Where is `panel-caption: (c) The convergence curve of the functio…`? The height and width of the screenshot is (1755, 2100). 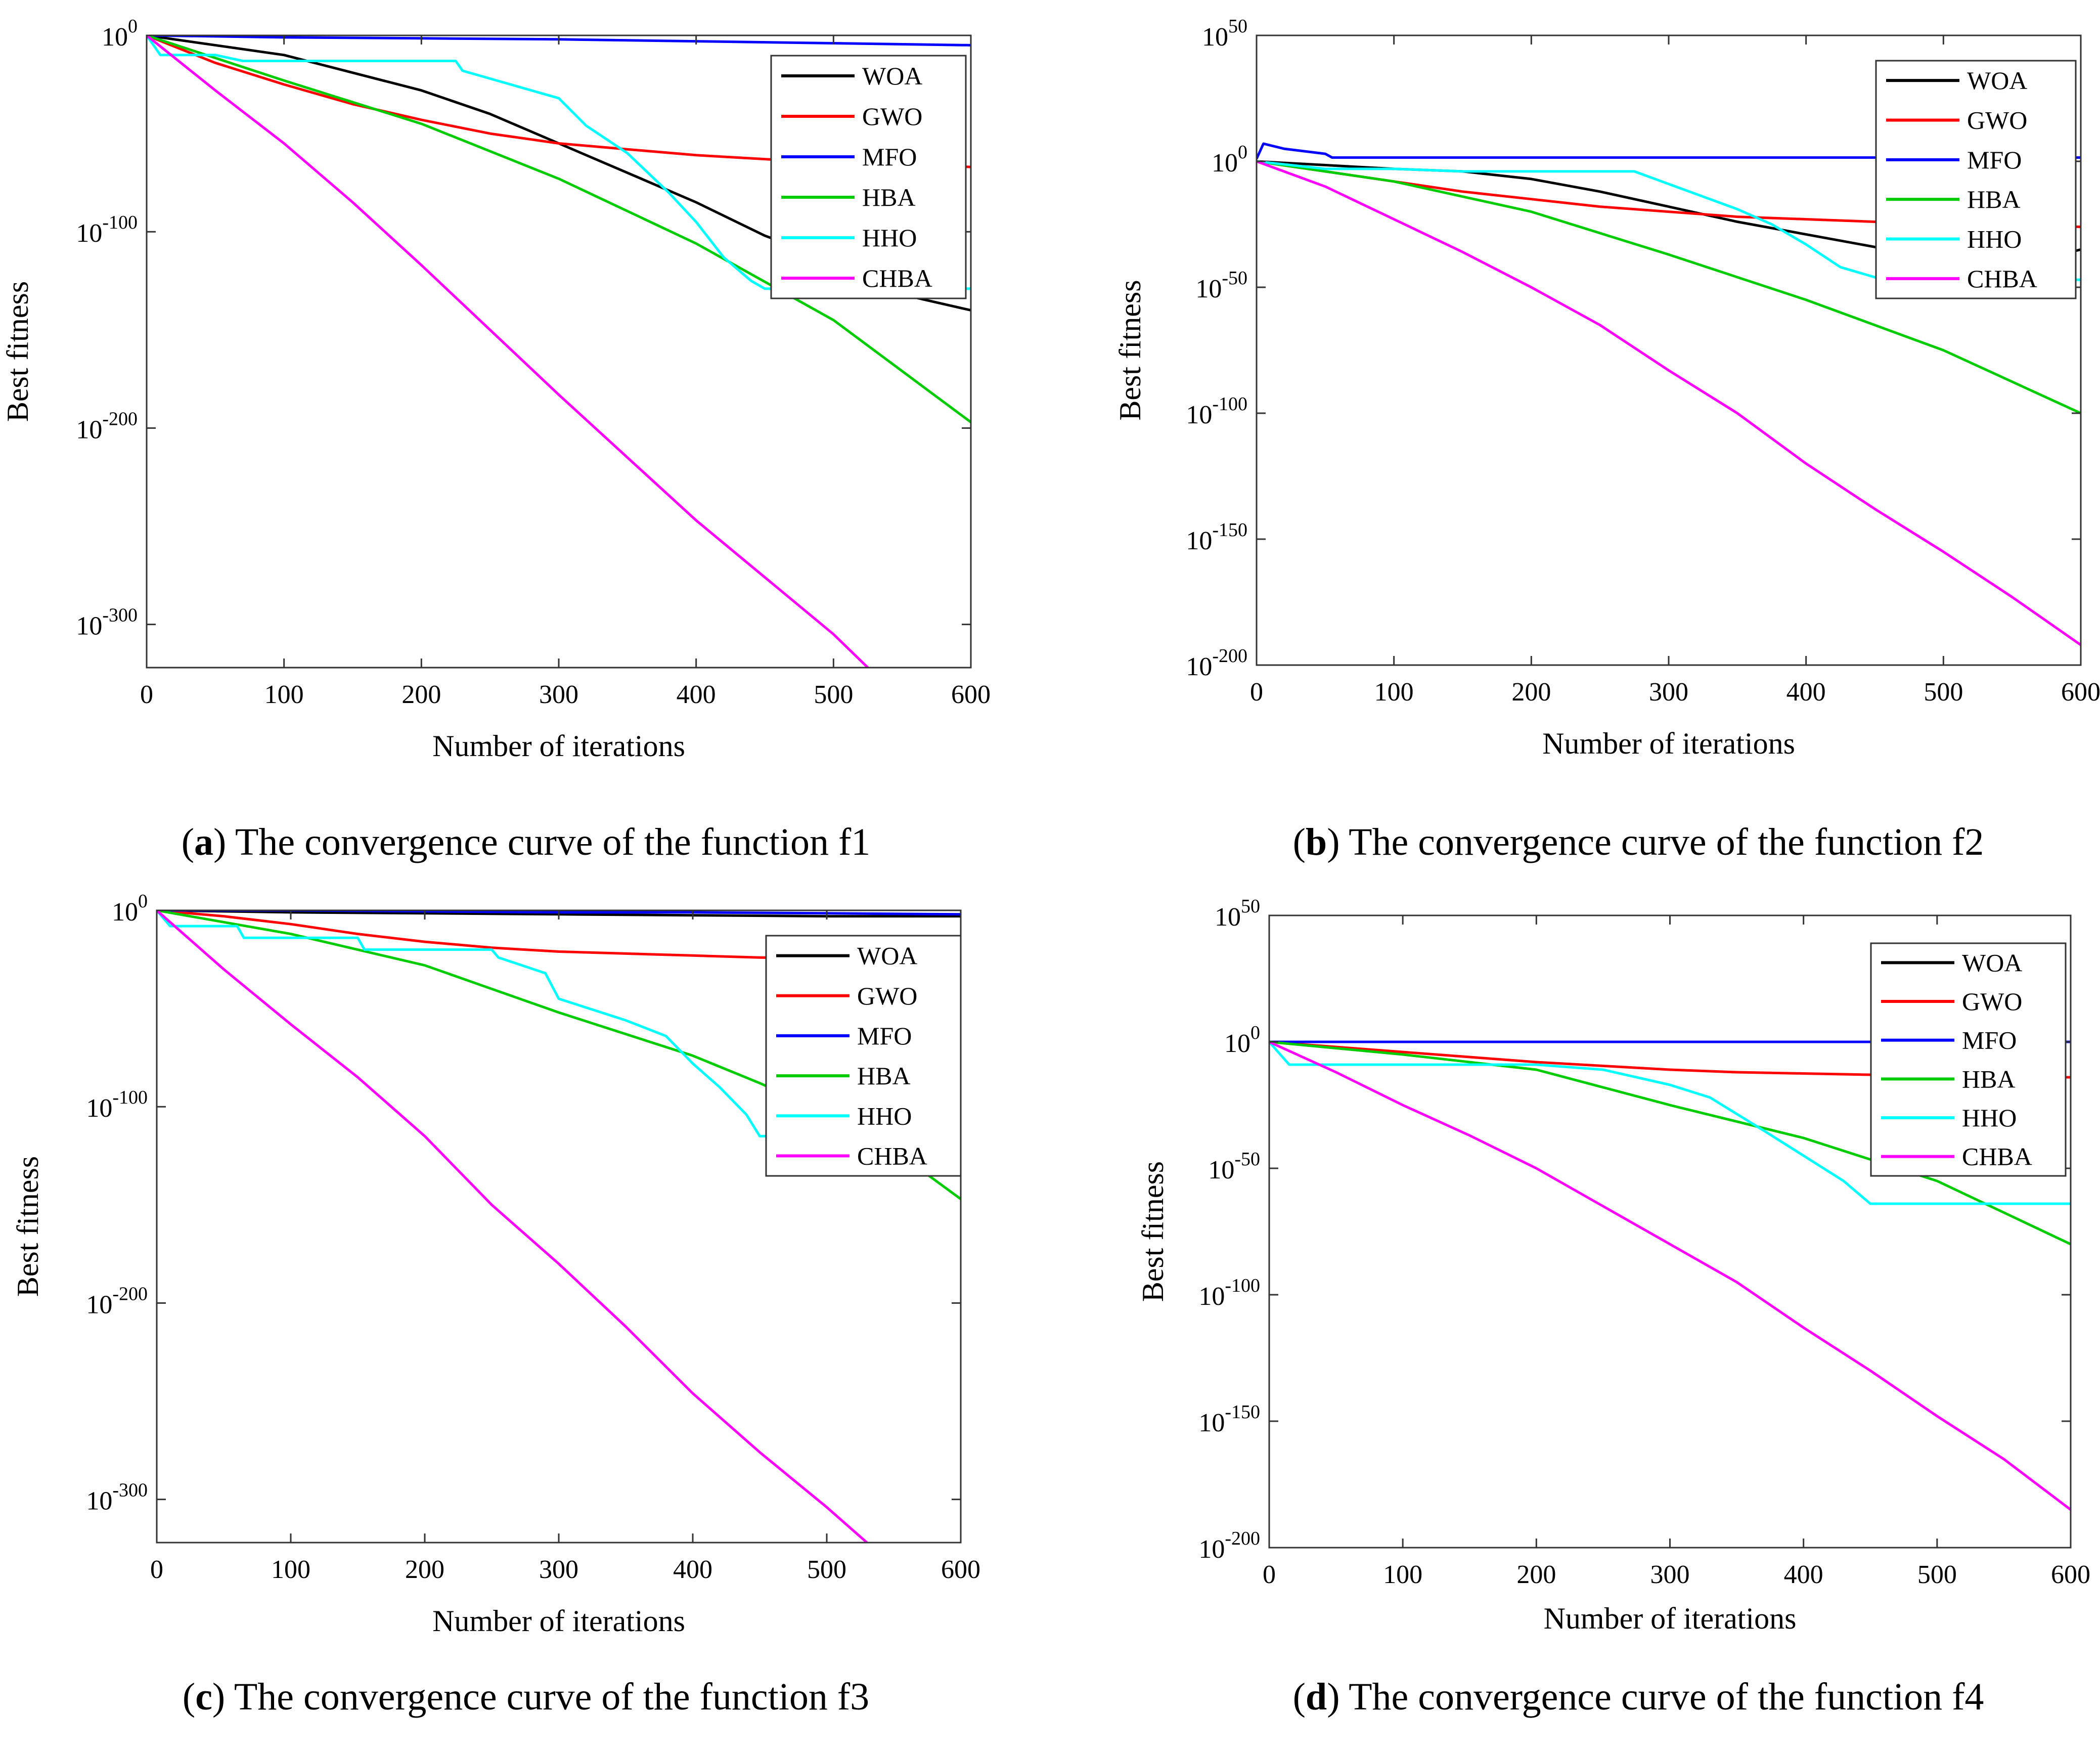
panel-caption: (c) The convergence curve of the functio… is located at coordinates (526, 1697).